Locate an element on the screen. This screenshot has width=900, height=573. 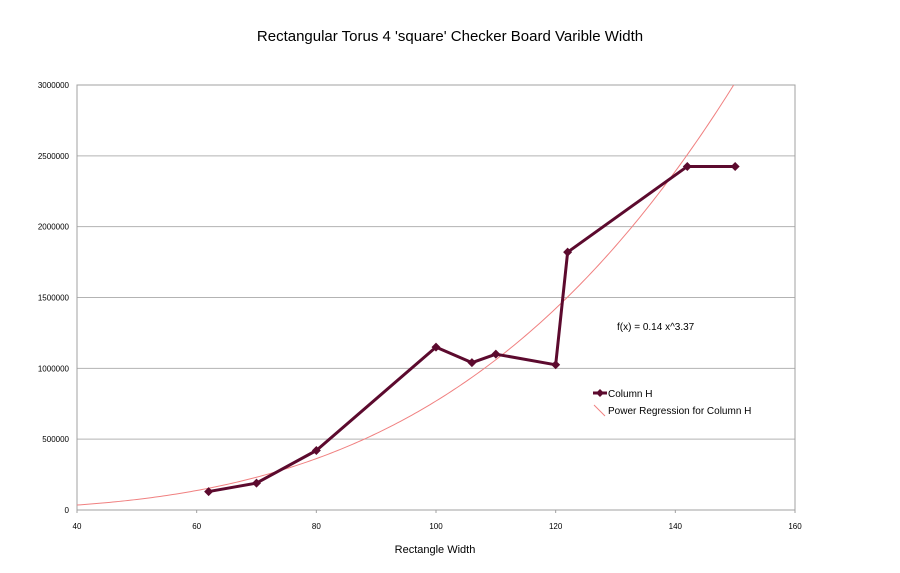
x-tick-label: 160 is located at coordinates (795, 526).